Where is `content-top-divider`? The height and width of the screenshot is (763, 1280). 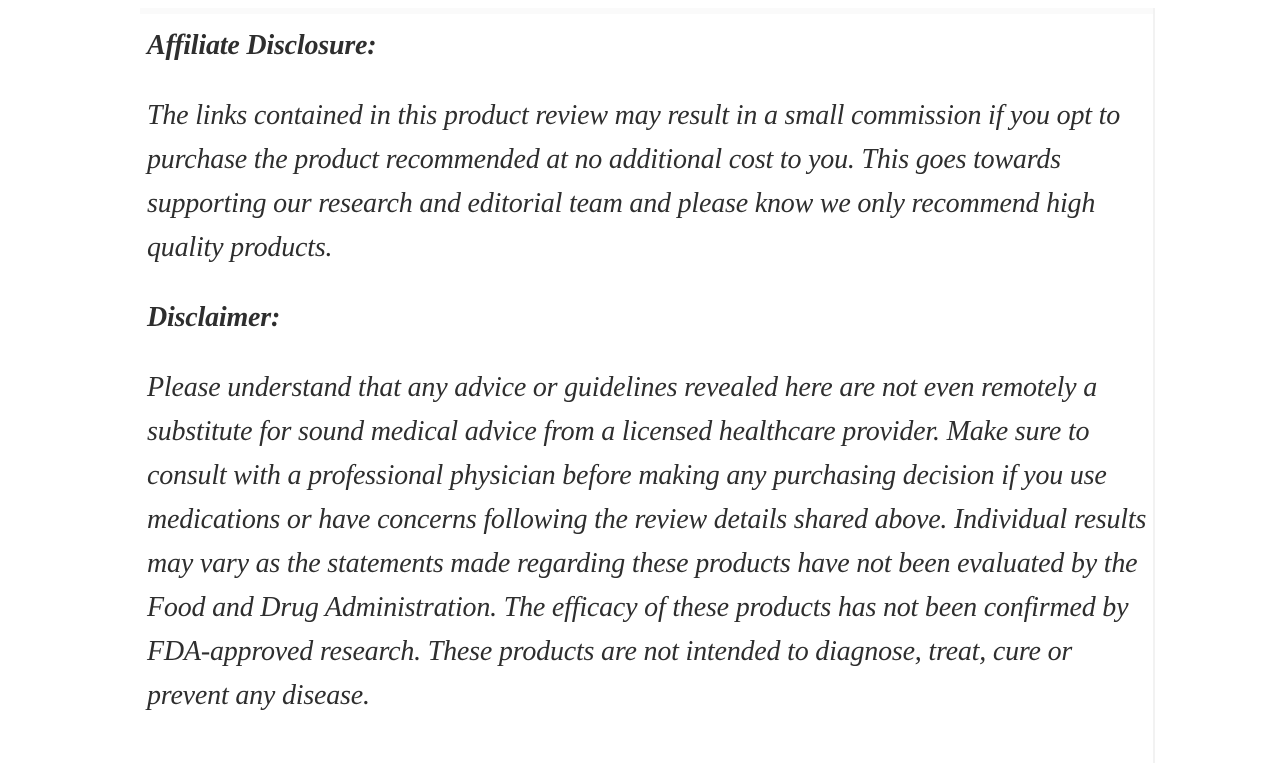
content-top-divider is located at coordinates (647, 11).